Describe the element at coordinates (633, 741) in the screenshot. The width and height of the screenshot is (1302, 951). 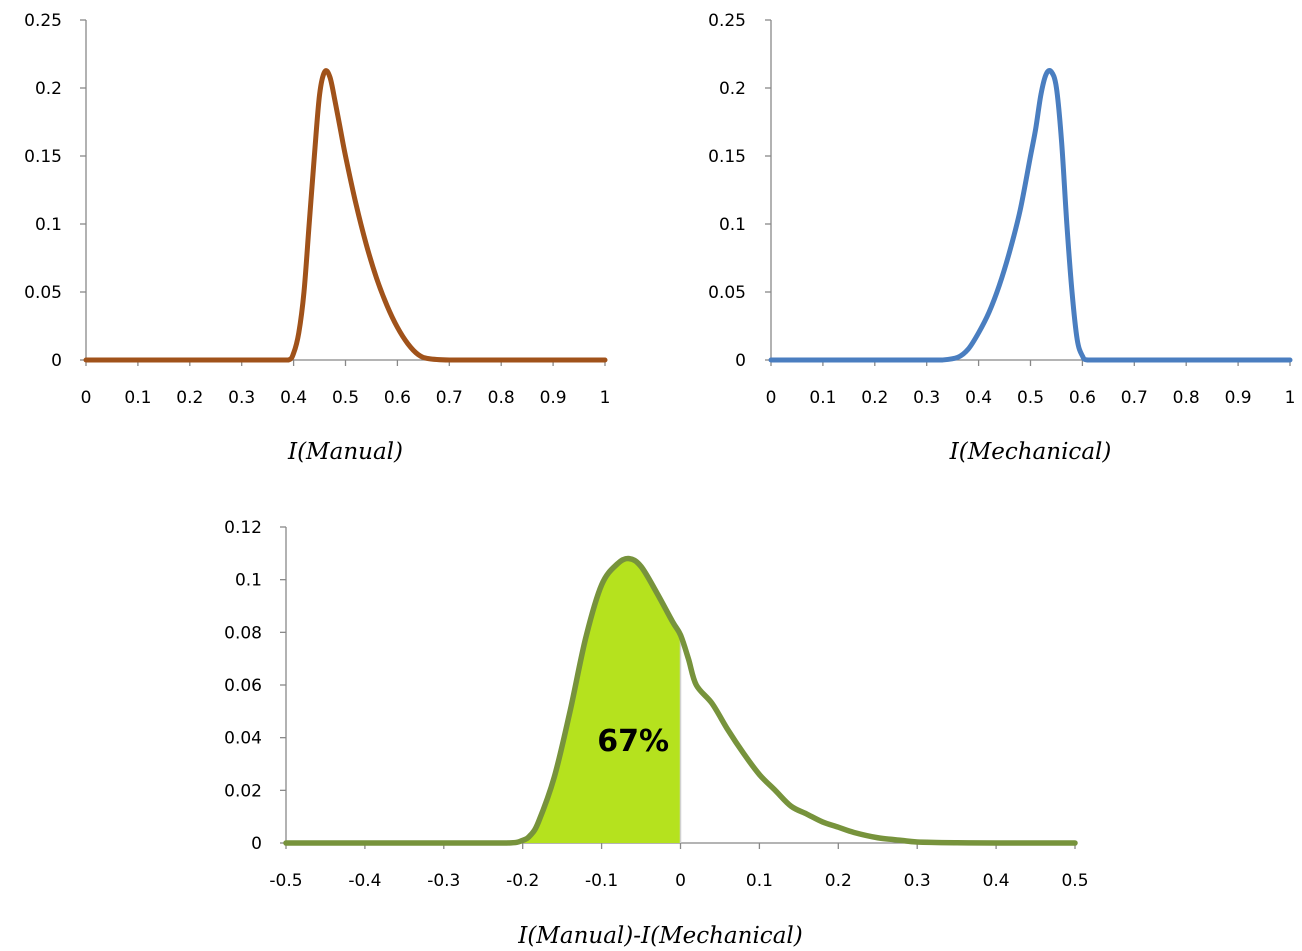
I see `area-percentage-label: 67%` at that location.